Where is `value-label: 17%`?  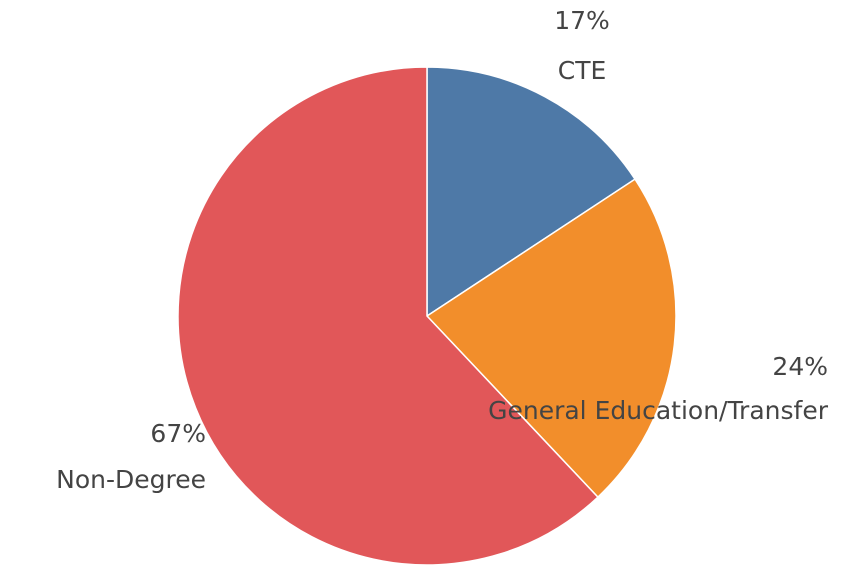
value-label: 17% is located at coordinates (582, 20).